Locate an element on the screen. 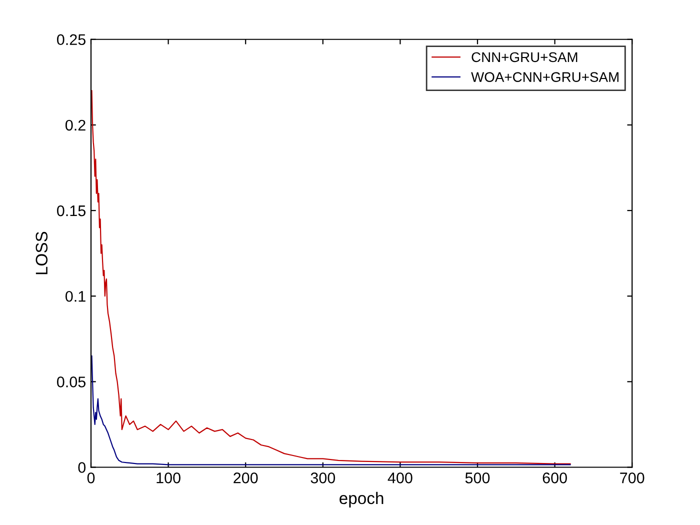  y-tick-label: 0.15 is located at coordinates (71, 210).